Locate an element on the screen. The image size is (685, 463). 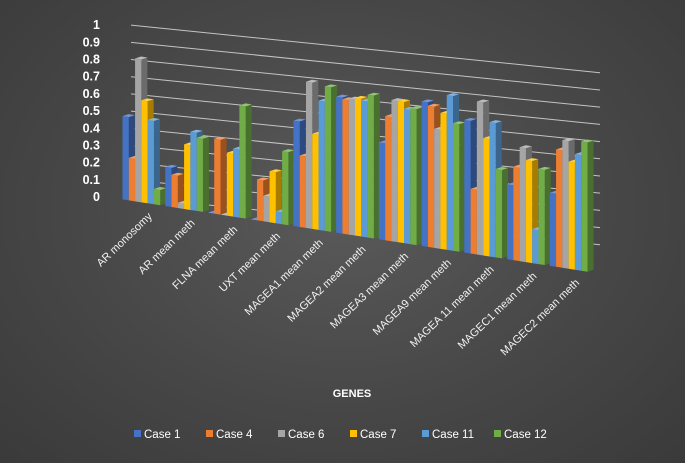
y-axis-tick-labels: 0 0.1 0.2 0.3 0.4 0.5 0.6 0.7 0.8 0.9 1 is located at coordinates (91, 111).